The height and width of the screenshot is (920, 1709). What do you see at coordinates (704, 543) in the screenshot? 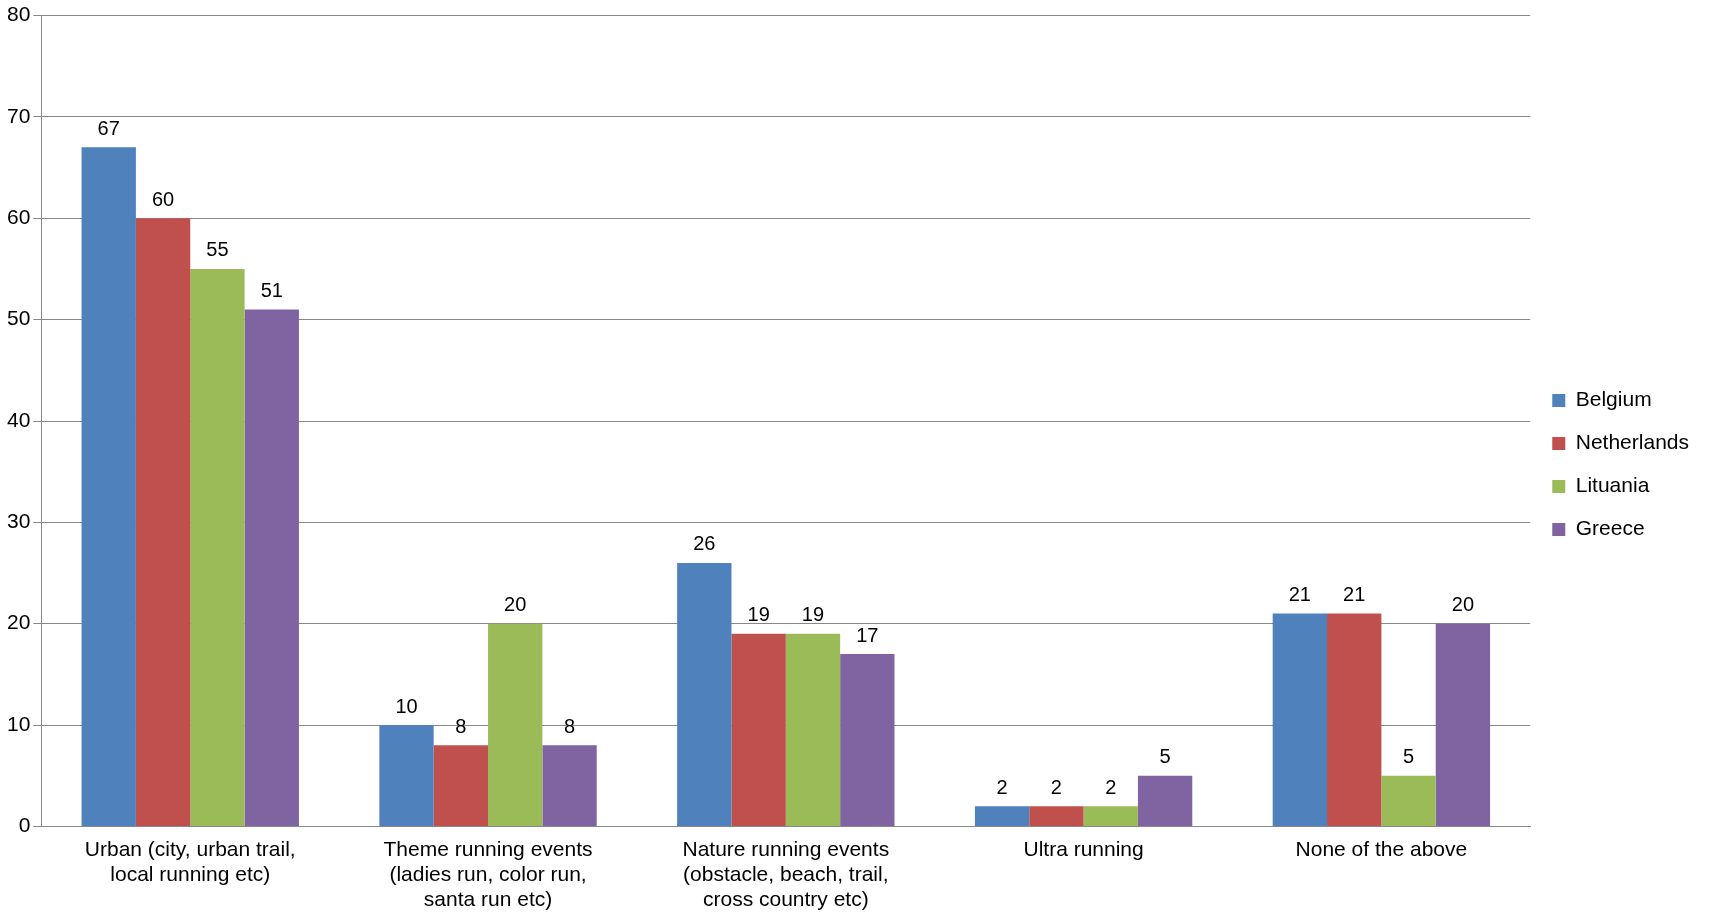
I see `data-label: 26` at bounding box center [704, 543].